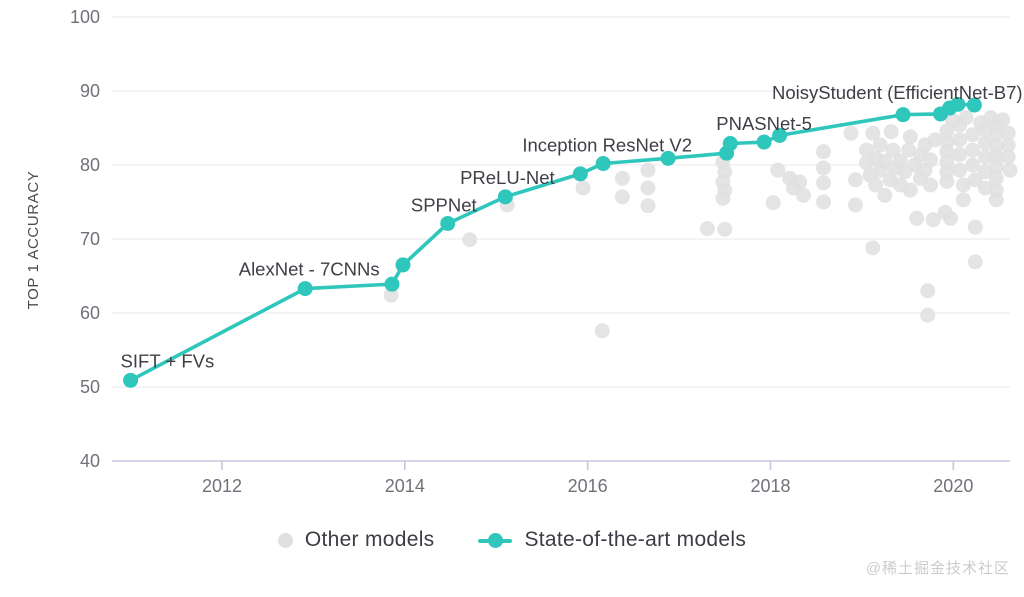  Describe the element at coordinates (495, 540) in the screenshot. I see `sota-line-dot-icon` at that location.